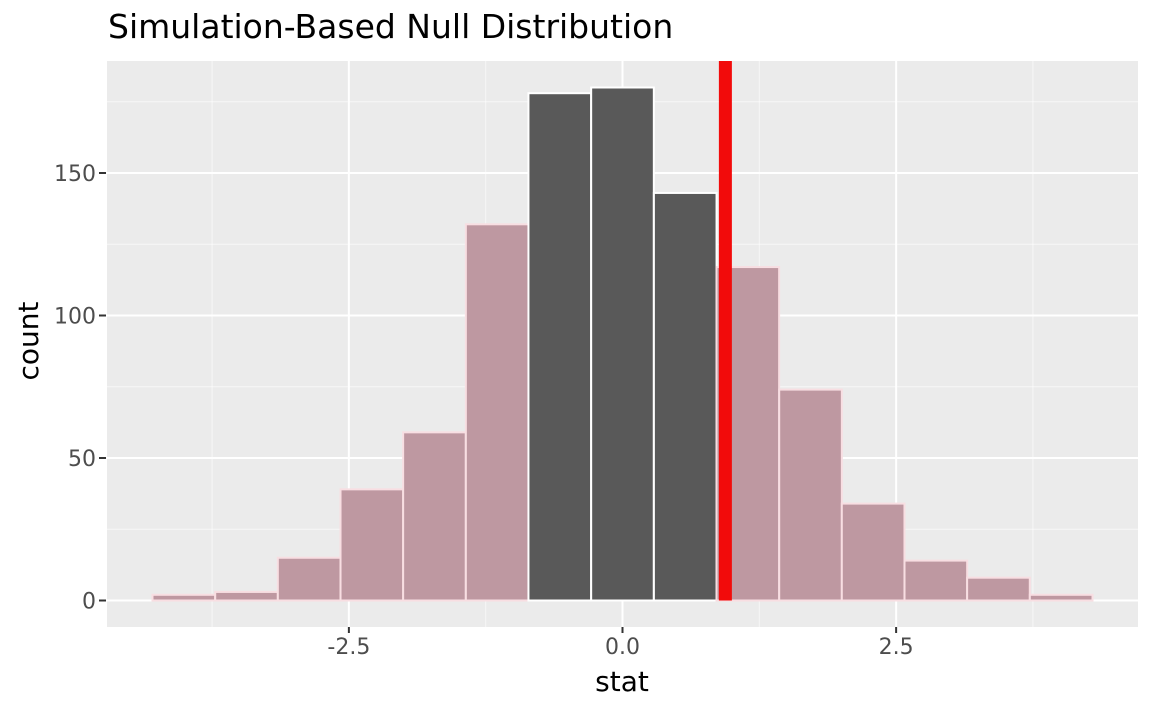 The height and width of the screenshot is (711, 1152). I want to click on y-tick-label: 50, so click(82, 459).